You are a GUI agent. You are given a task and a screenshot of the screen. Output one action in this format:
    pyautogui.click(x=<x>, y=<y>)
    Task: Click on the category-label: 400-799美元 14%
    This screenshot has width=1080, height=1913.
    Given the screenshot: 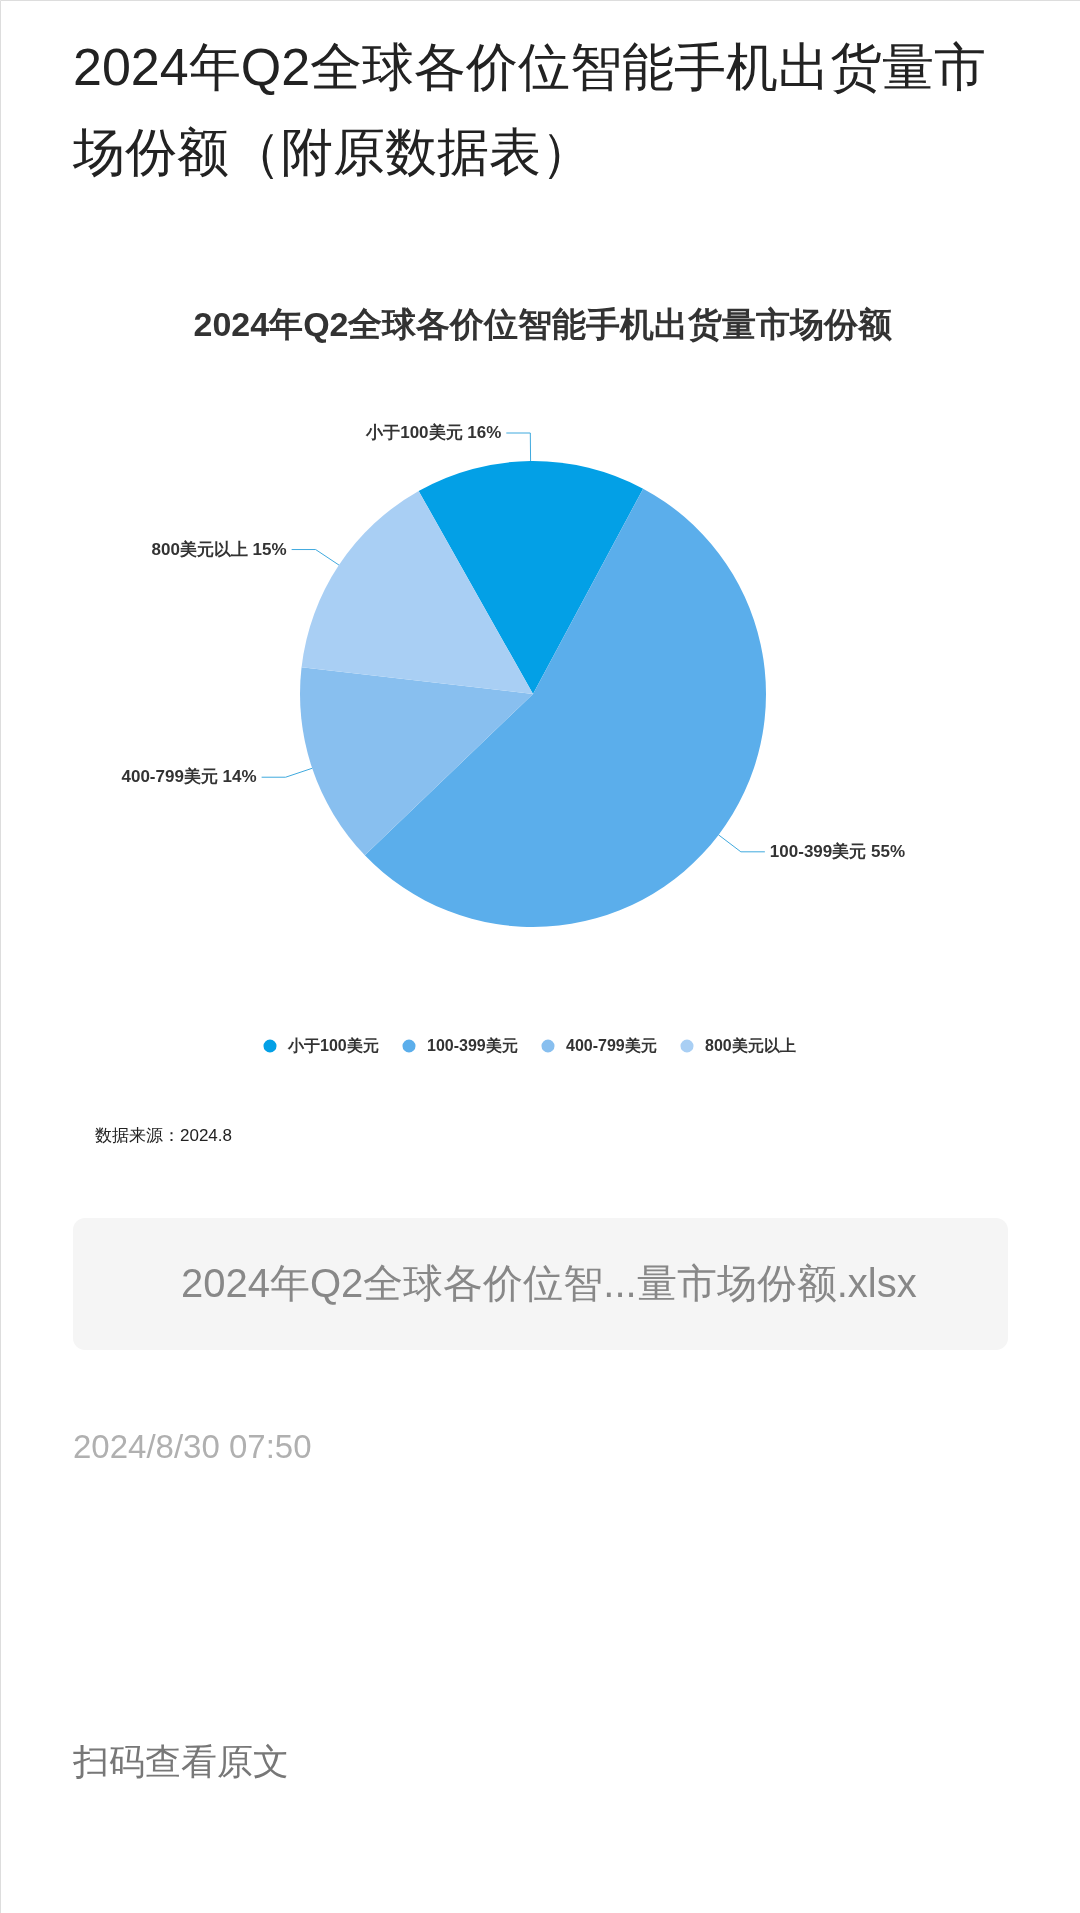 What is the action you would take?
    pyautogui.click(x=189, y=777)
    